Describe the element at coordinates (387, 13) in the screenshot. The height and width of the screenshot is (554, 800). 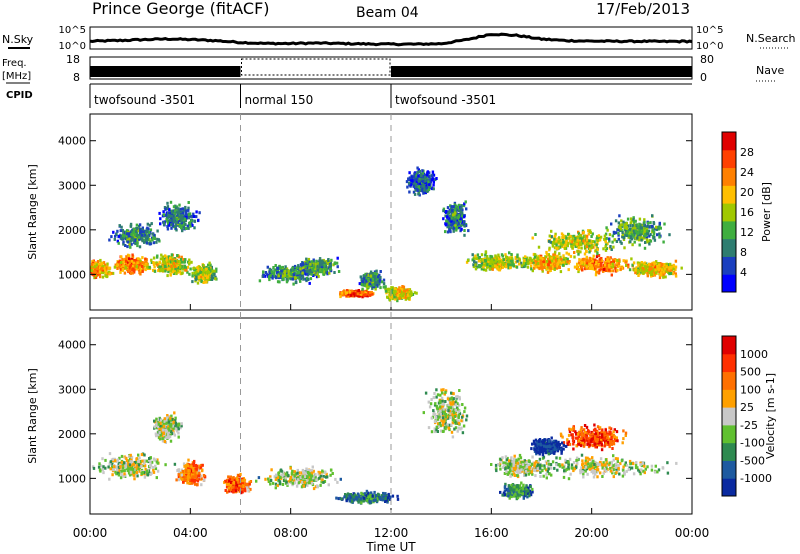
I see `beam-title: Beam 04` at that location.